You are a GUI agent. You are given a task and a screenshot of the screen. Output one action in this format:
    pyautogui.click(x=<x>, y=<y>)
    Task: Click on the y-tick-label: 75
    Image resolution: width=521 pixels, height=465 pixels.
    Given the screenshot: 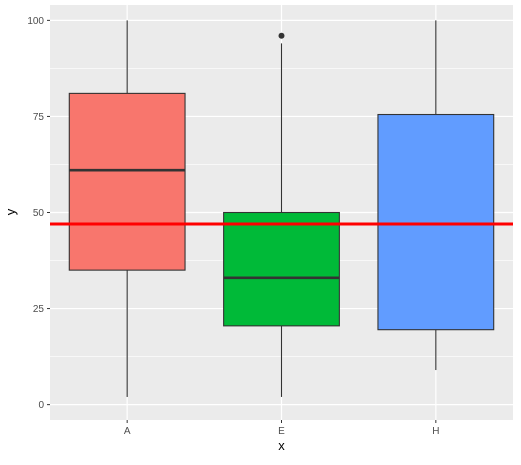 What is the action you would take?
    pyautogui.click(x=39, y=117)
    